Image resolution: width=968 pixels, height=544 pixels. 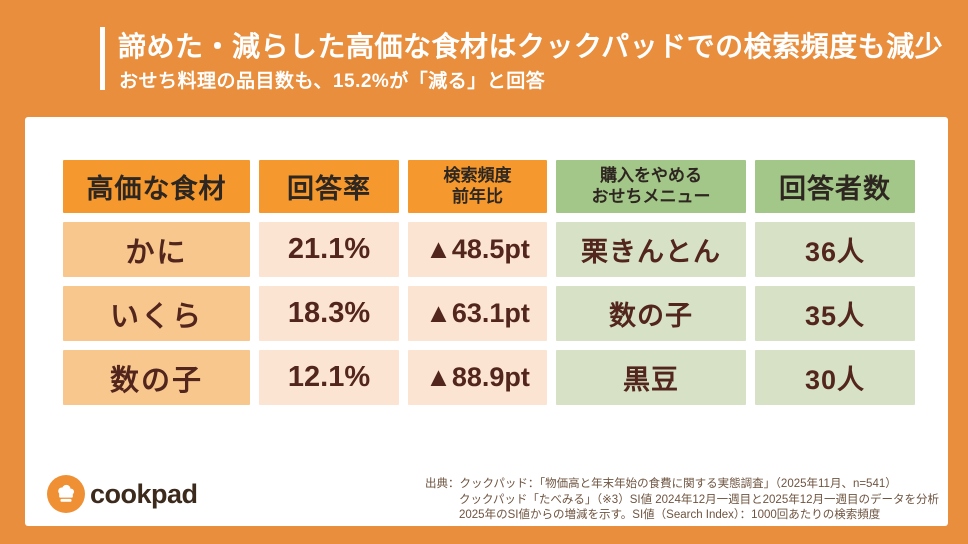 What do you see at coordinates (477, 377) in the screenshot?
I see `cell-search-change: ▲88.9pt` at bounding box center [477, 377].